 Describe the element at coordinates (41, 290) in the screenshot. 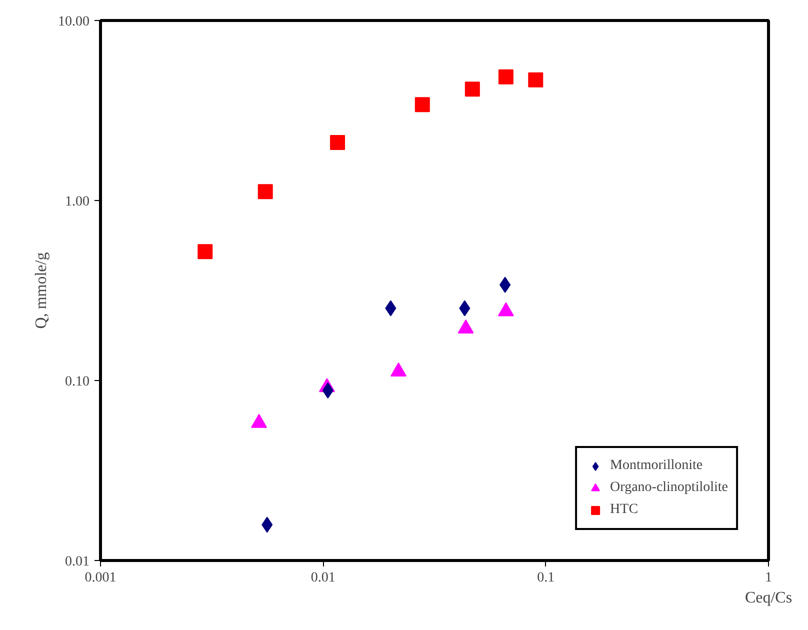

I see `y-axis-title: Q, mmole/g` at that location.